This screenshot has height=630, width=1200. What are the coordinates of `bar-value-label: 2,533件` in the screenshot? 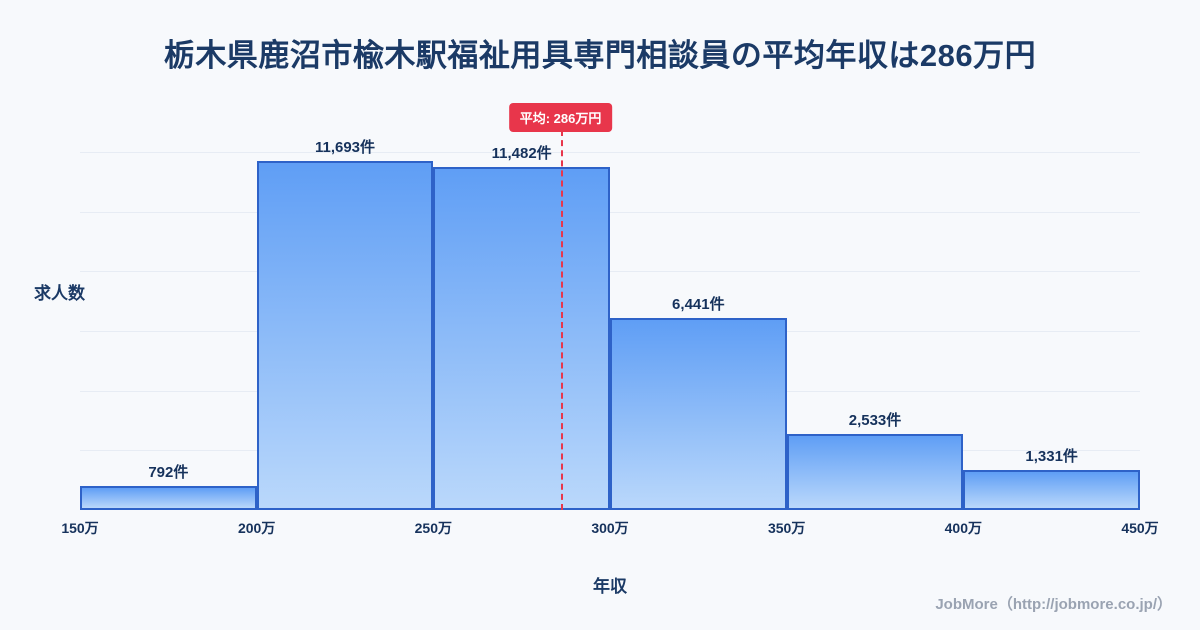 It's located at (875, 421).